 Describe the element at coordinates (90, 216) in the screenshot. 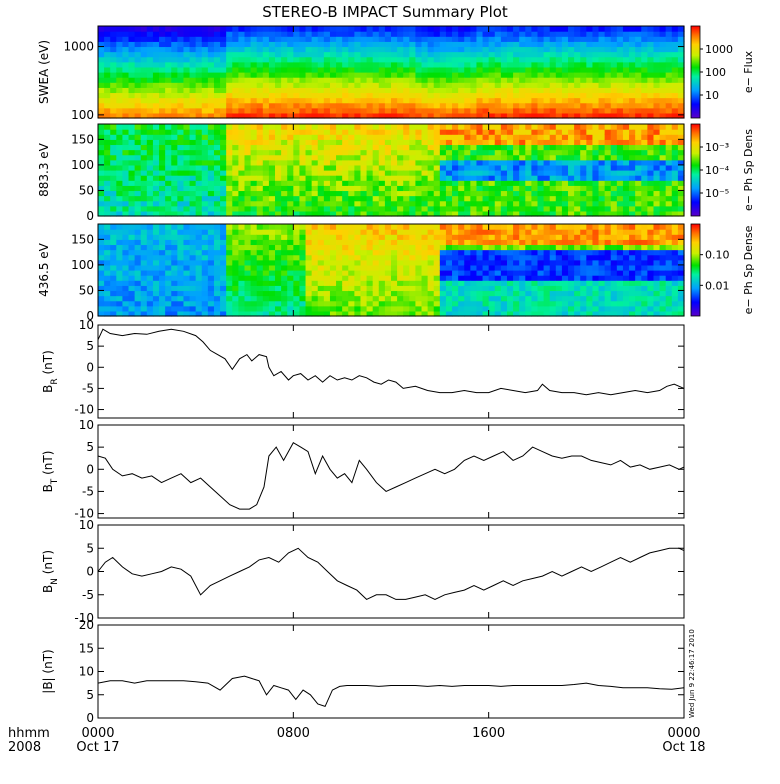

I see `pad883-ytick-label-0: 0` at that location.